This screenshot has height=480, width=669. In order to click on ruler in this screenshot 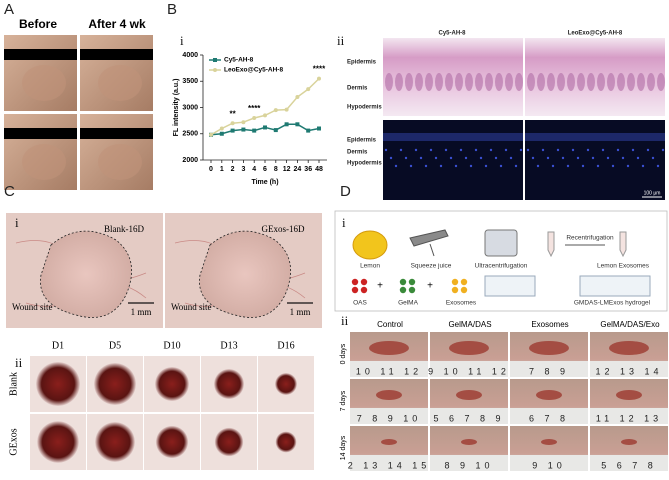, I will do `click(389, 463)`.